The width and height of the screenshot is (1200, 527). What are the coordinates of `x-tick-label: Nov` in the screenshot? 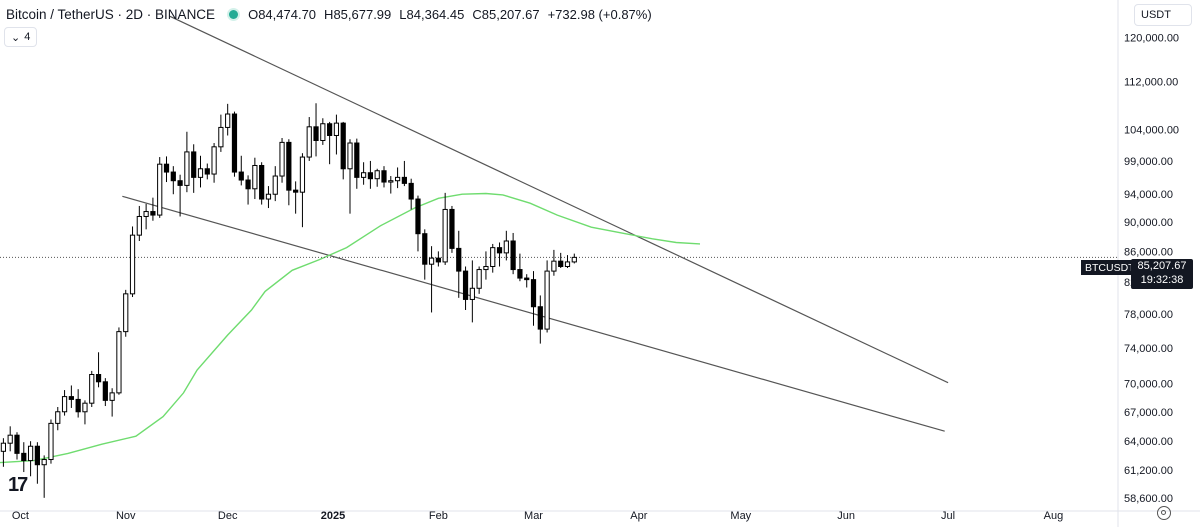 It's located at (126, 516).